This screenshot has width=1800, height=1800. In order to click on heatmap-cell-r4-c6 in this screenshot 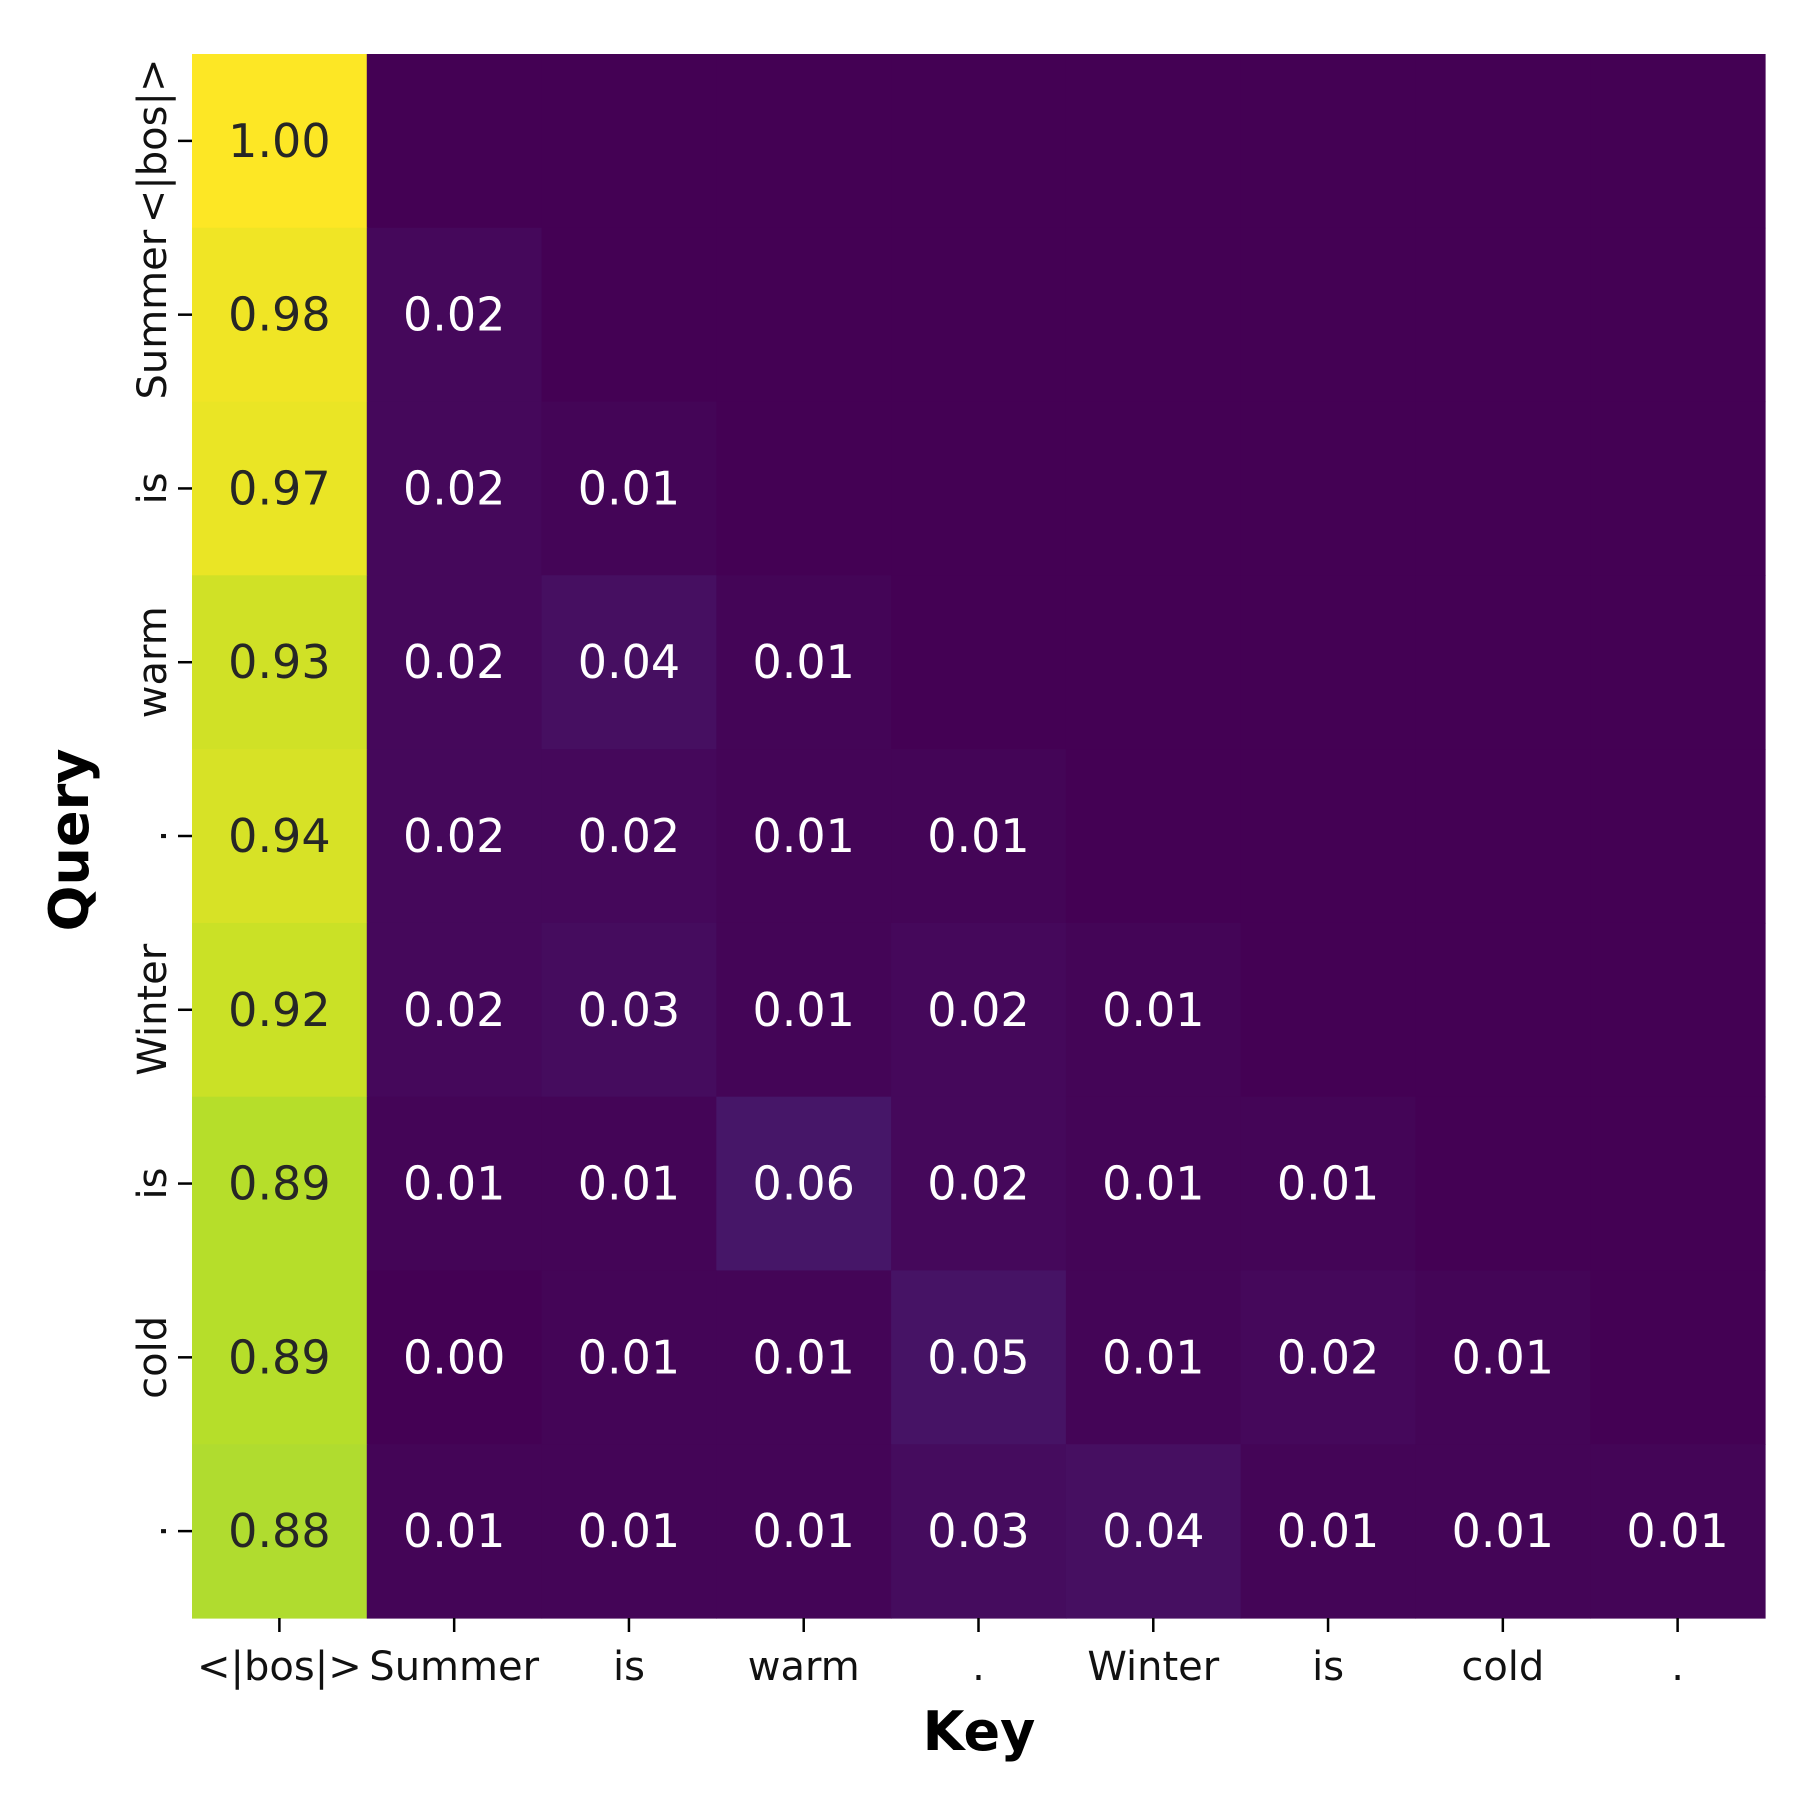, I will do `click(1328, 836)`.